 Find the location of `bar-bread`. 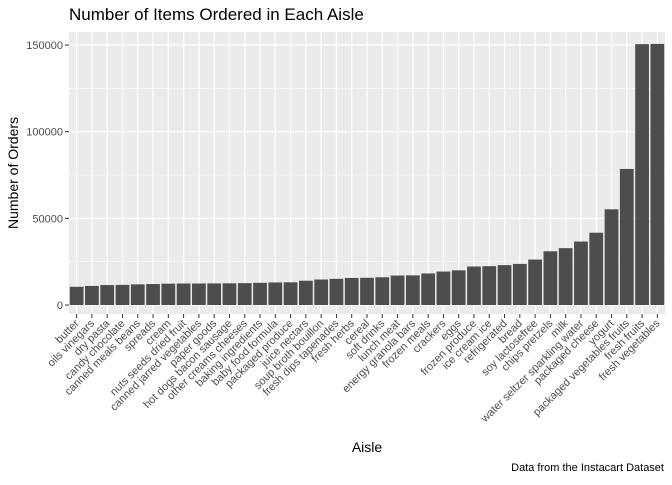

bar-bread is located at coordinates (519, 284).